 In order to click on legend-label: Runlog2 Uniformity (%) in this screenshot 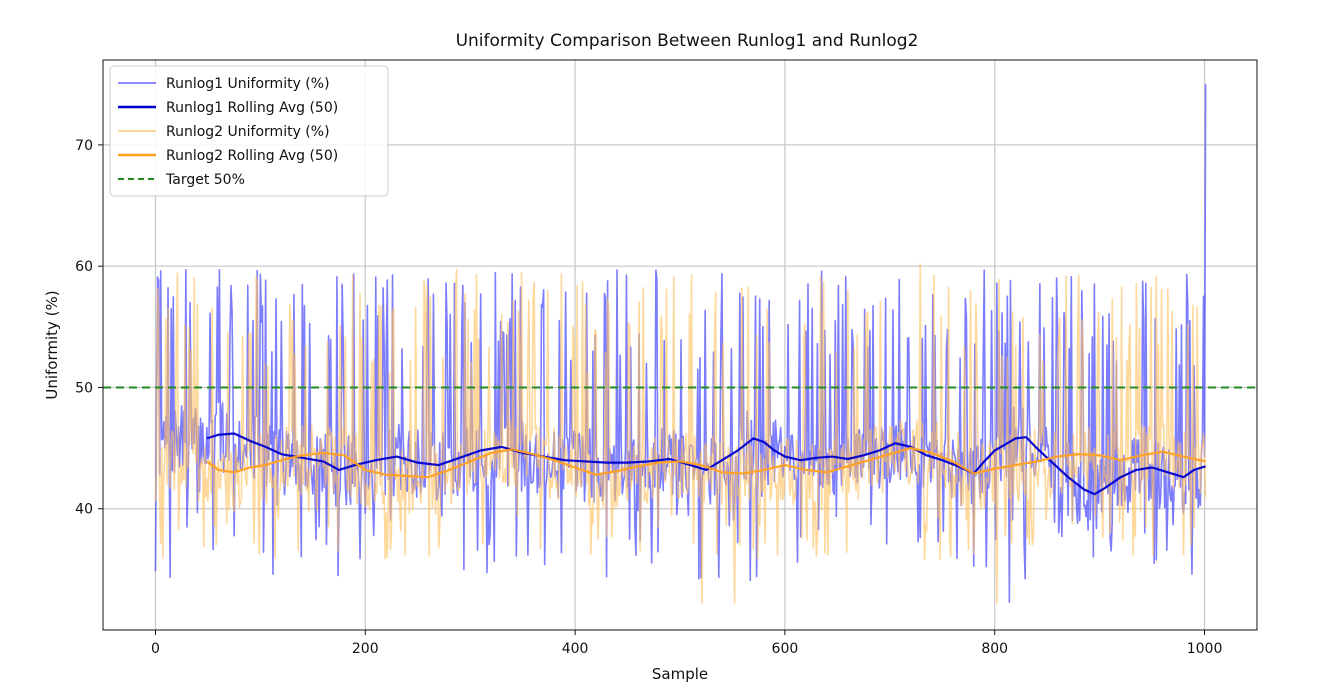, I will do `click(248, 132)`.